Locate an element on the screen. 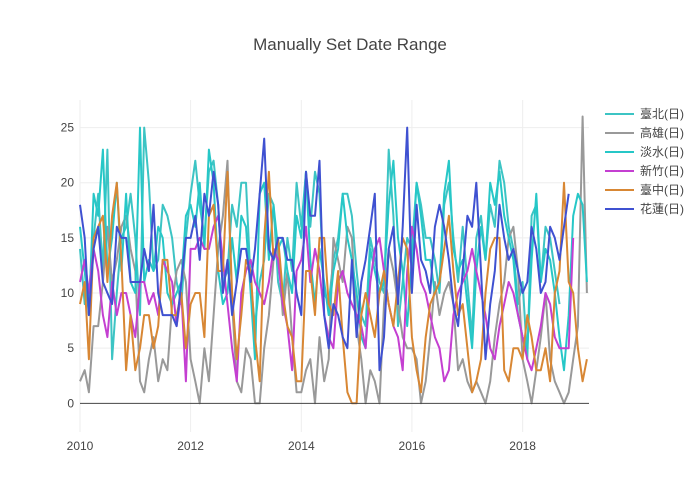  y-tick-label: 0 is located at coordinates (70, 403).